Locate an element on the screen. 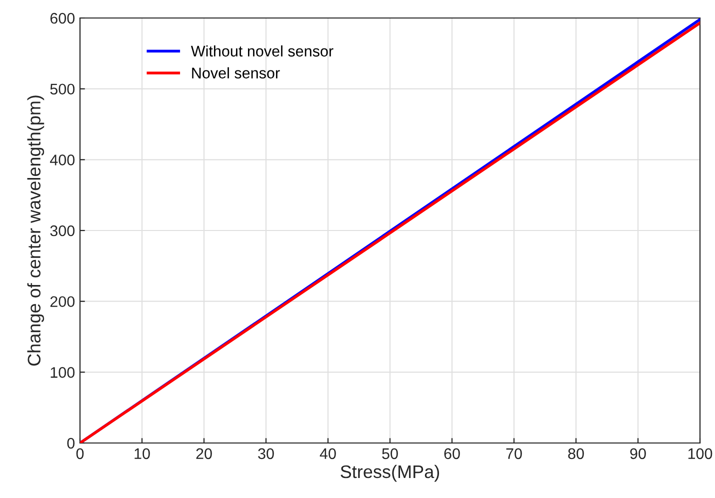  x-tick-label: 30 is located at coordinates (266, 454).